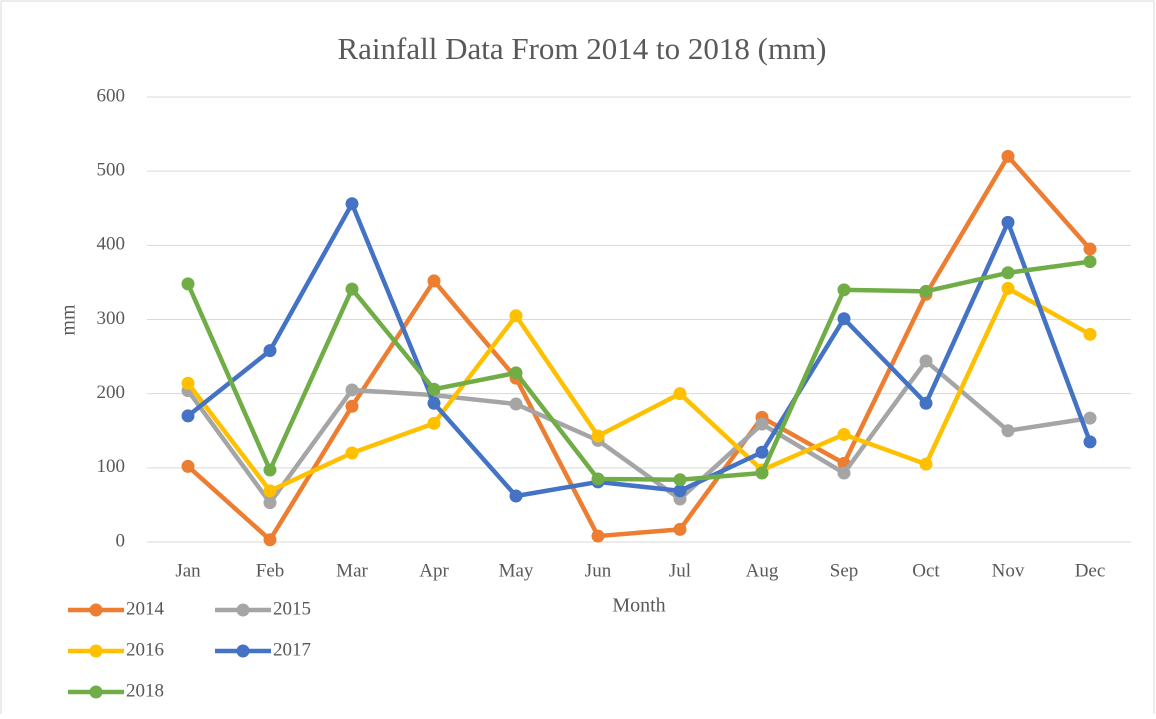 The image size is (1156, 719). Describe the element at coordinates (145, 608) in the screenshot. I see `legend-label: 2014` at that location.